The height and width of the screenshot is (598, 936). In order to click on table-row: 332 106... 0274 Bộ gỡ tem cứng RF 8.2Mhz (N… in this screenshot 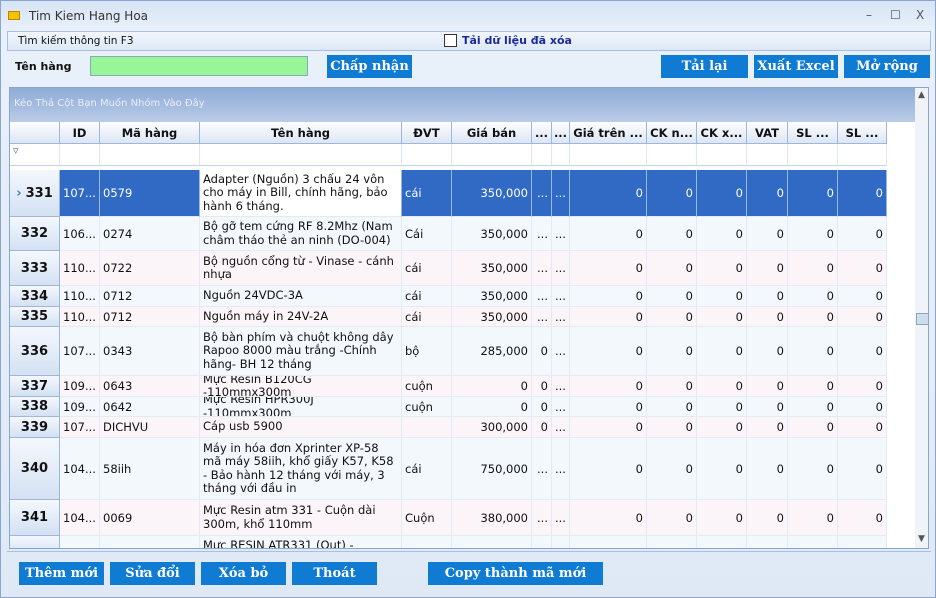, I will do `click(462, 234)`.